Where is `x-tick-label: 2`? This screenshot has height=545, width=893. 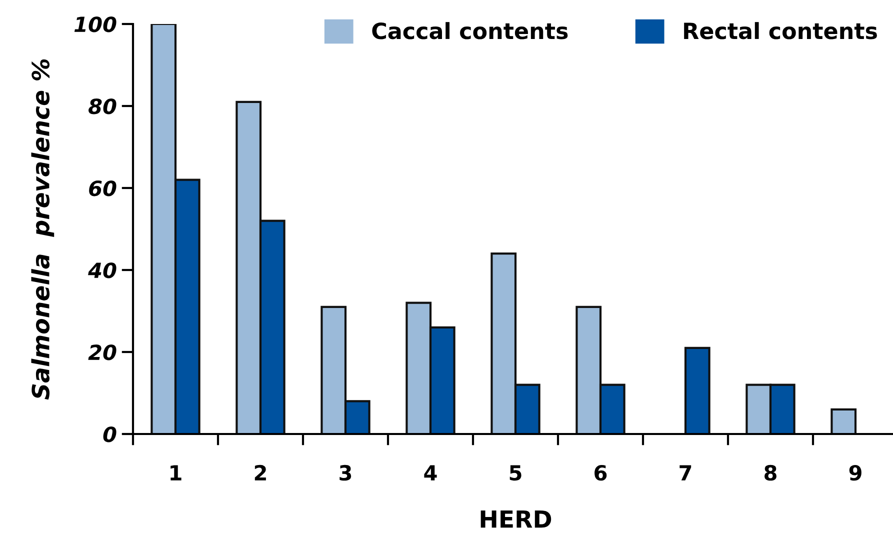 x-tick-label: 2 is located at coordinates (260, 472).